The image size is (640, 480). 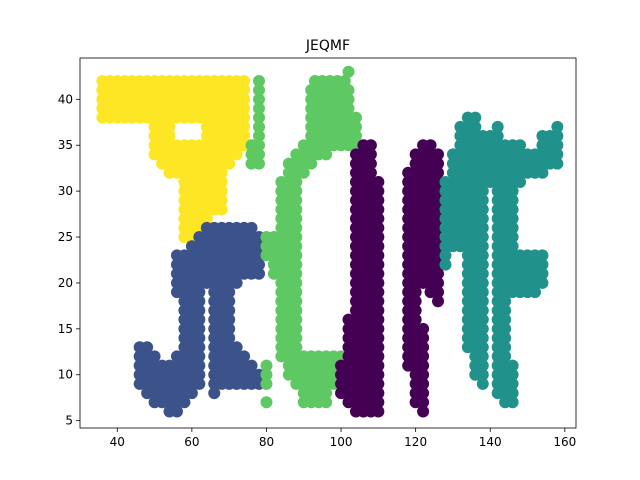 What do you see at coordinates (303, 237) in the screenshot?
I see `series-q` at bounding box center [303, 237].